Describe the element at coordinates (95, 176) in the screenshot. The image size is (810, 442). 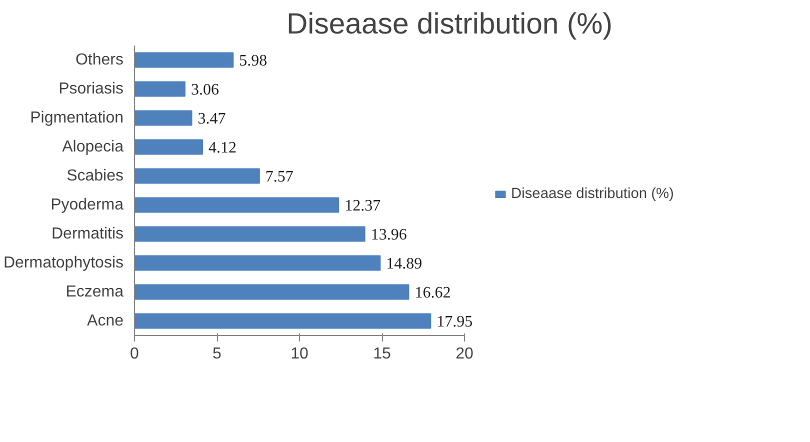
I see `y-tick-label: Scabies` at that location.